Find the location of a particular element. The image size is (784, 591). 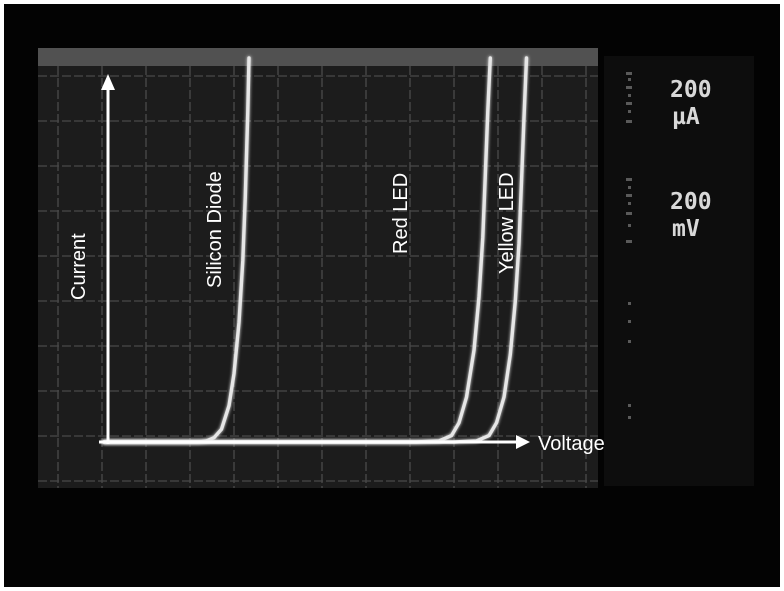

x-axis-label: Voltage is located at coordinates (571, 444).